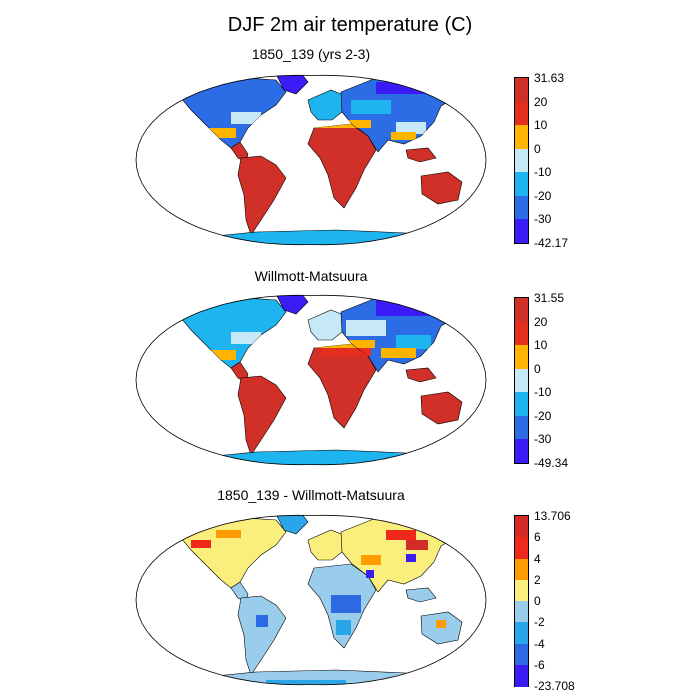 This screenshot has width=700, height=700. What do you see at coordinates (554, 686) in the screenshot?
I see `colorbar-label: -23.708` at bounding box center [554, 686].